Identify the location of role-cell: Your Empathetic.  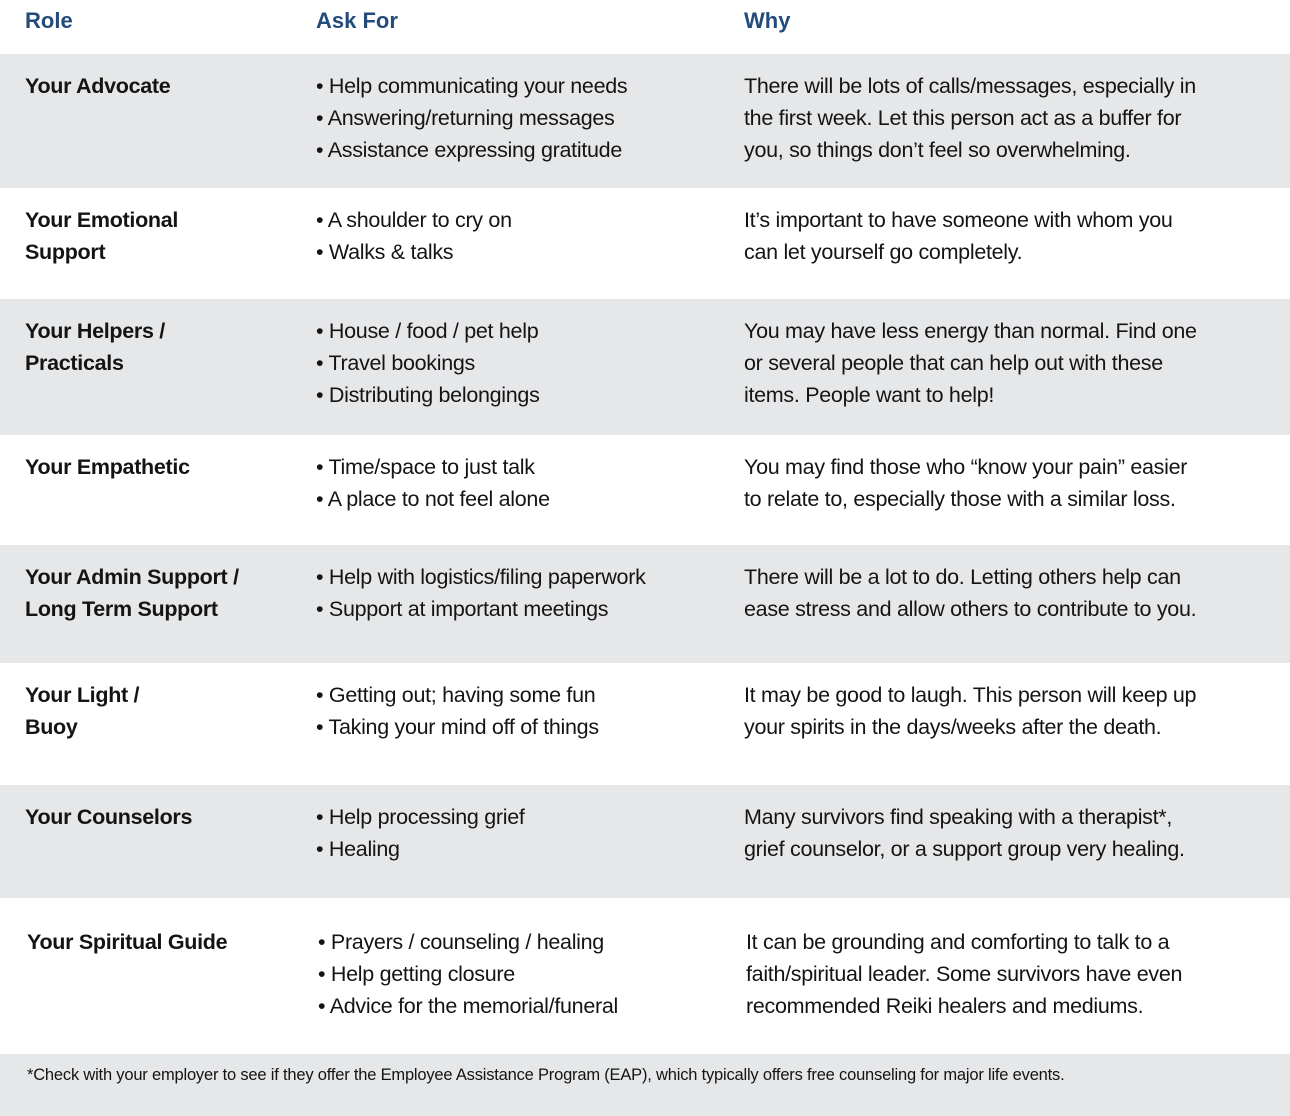
(107, 467).